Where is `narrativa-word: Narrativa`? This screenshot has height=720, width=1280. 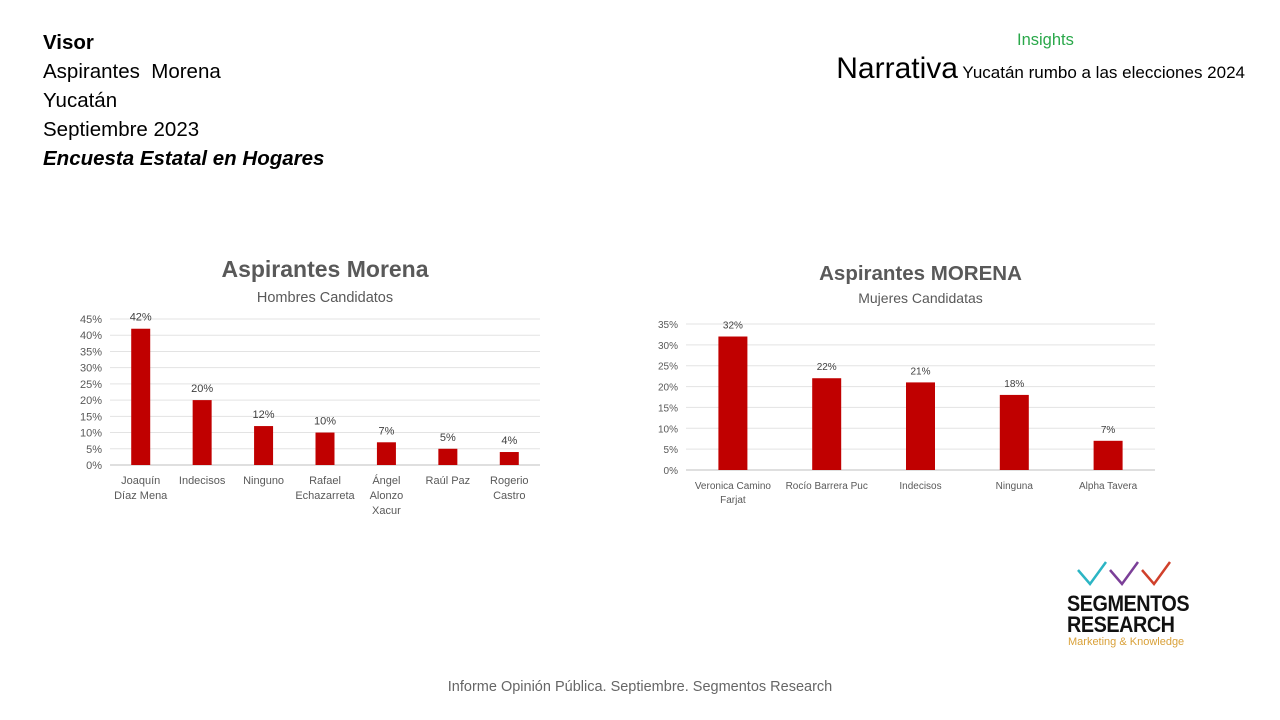 narrativa-word: Narrativa is located at coordinates (897, 68).